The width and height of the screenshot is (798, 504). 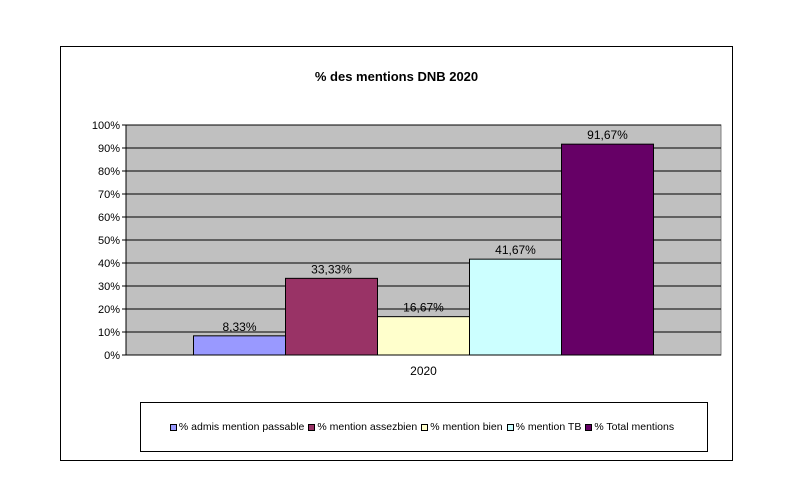 What do you see at coordinates (106, 126) in the screenshot?
I see `y-tick-label: 100%` at bounding box center [106, 126].